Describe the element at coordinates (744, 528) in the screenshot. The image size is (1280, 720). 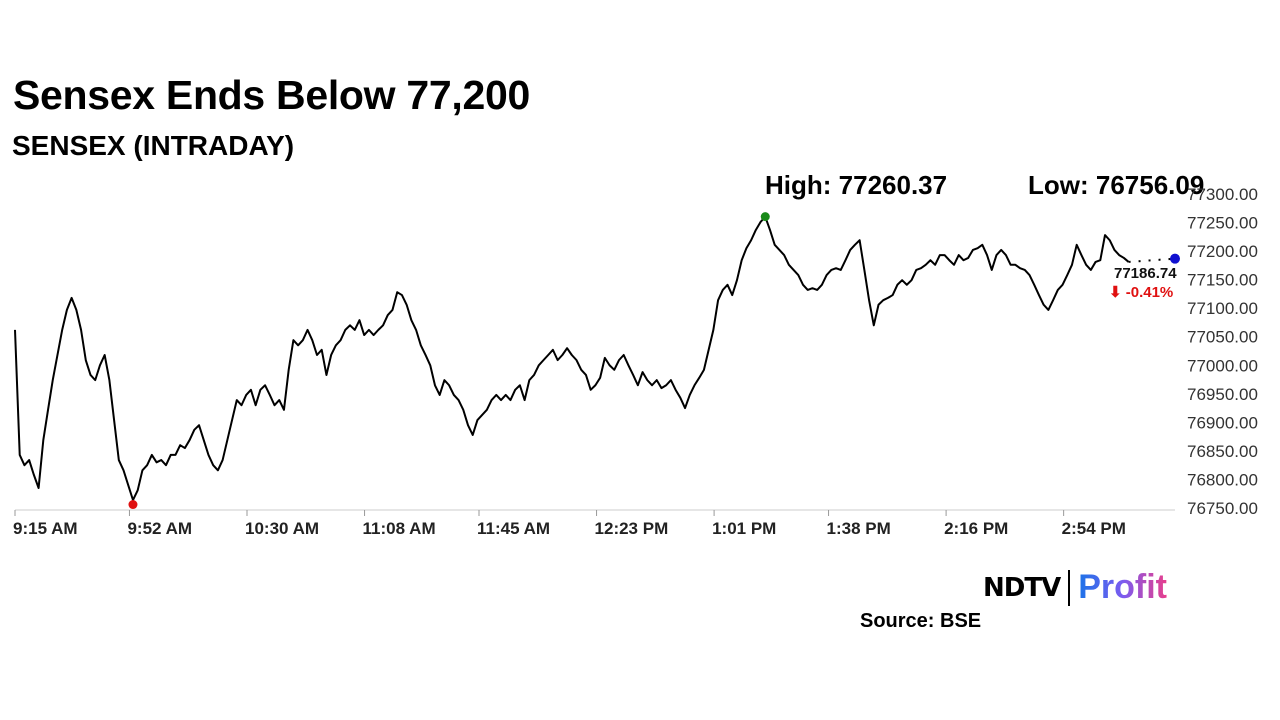
I see `x-tick-label: 1:01 PM` at that location.